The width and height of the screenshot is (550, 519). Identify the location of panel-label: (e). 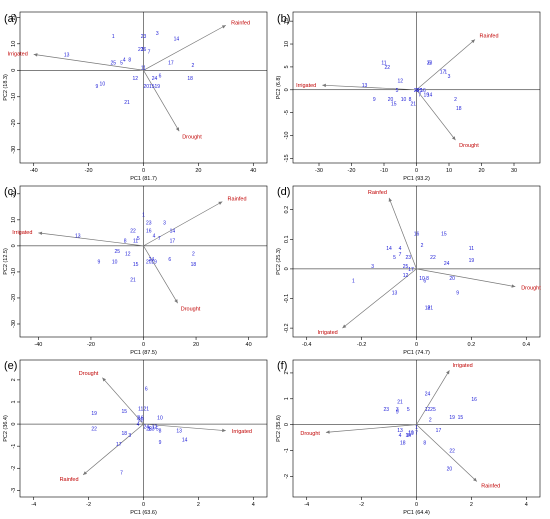
(10, 366).